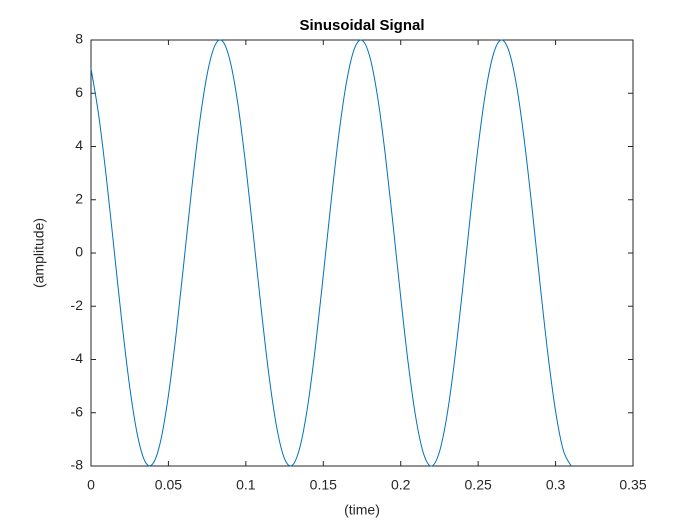  I want to click on x-tick-label: 0.35, so click(632, 485).